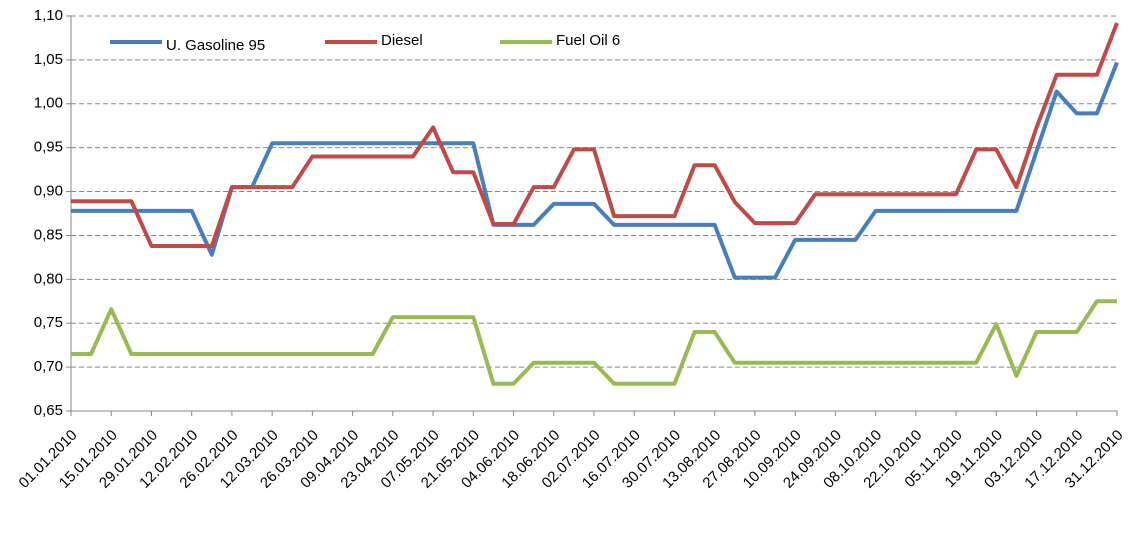 The image size is (1128, 536). Describe the element at coordinates (48, 278) in the screenshot. I see `y-tick-label: 0,80` at that location.